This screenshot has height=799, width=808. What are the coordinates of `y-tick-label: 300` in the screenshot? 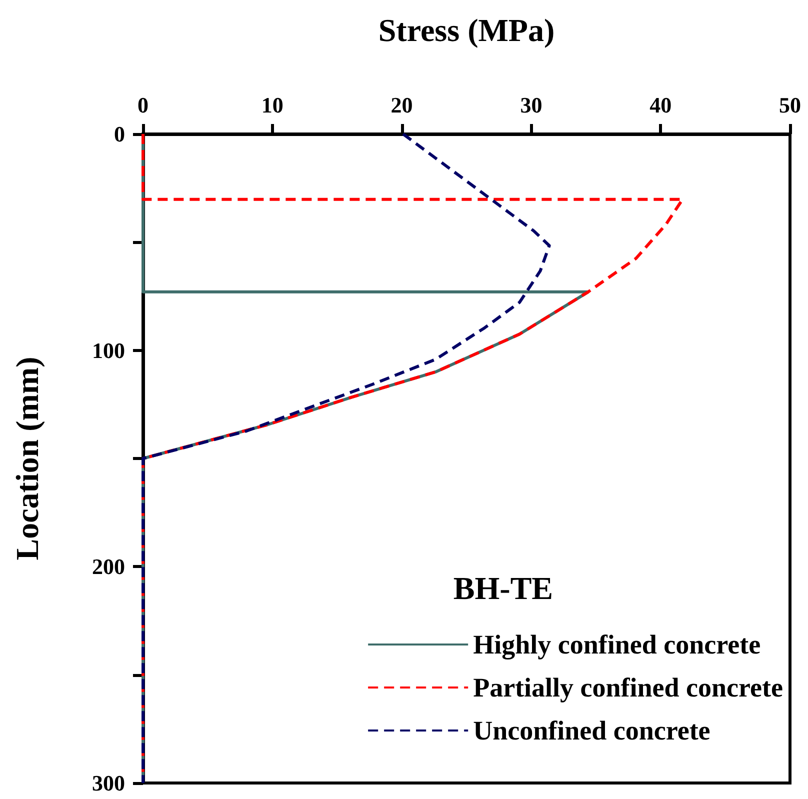 It's located at (108, 783).